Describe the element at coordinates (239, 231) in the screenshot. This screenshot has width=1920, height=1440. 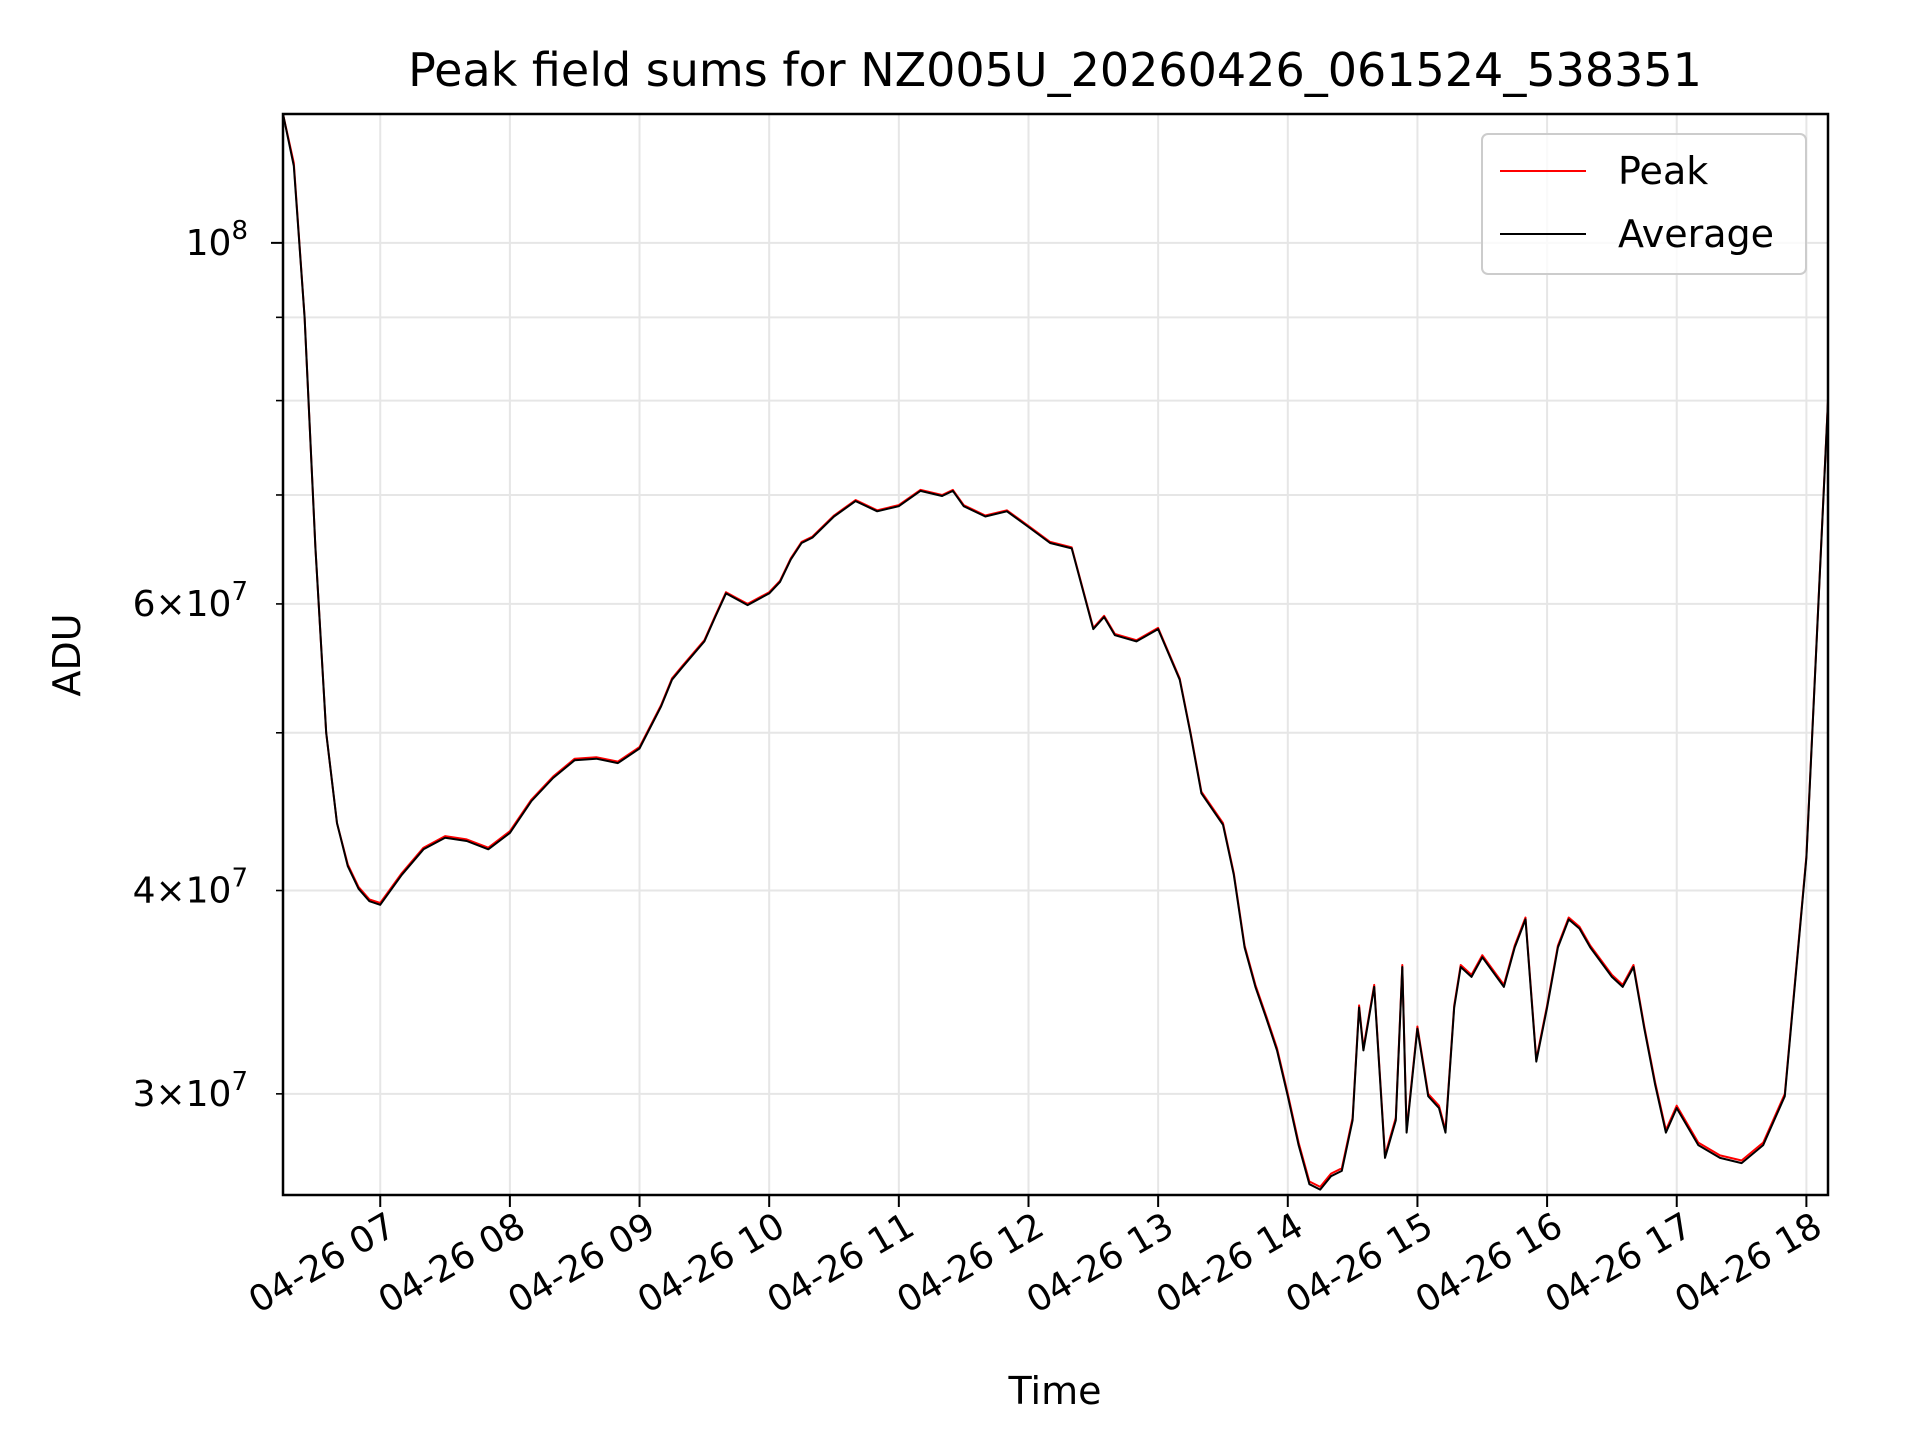
I see `y-tick-exponent: 8` at that location.